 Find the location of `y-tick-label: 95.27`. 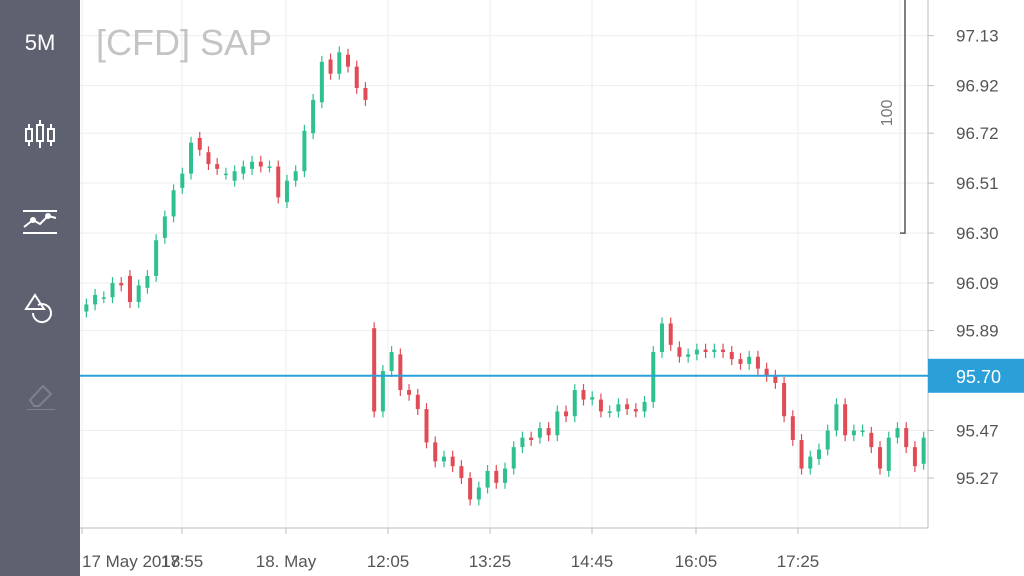

y-tick-label: 95.27 is located at coordinates (977, 478).